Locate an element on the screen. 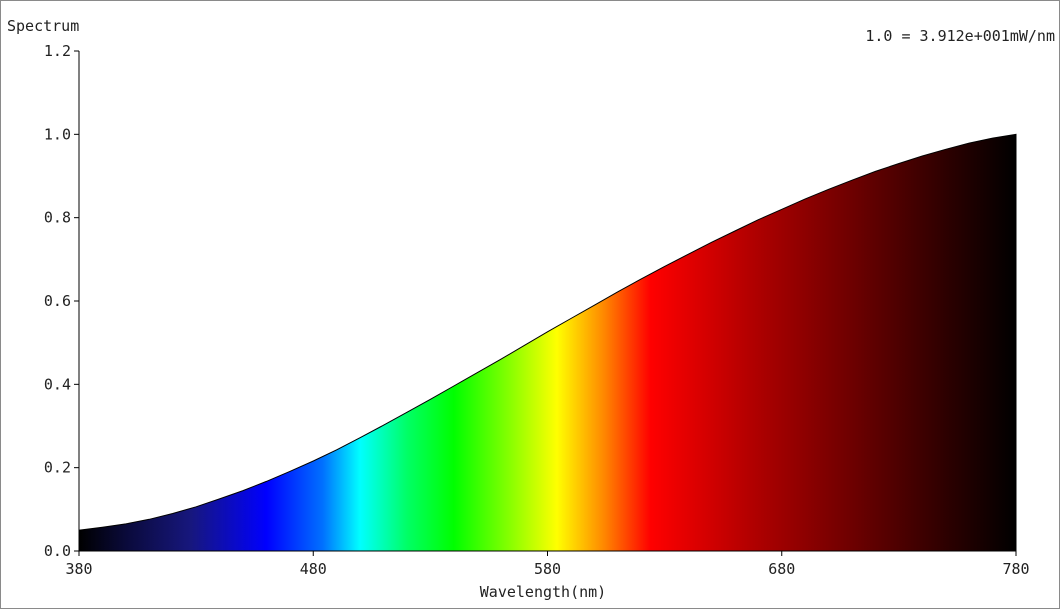 The width and height of the screenshot is (1060, 610). x-tick-label: 380 is located at coordinates (78, 569).